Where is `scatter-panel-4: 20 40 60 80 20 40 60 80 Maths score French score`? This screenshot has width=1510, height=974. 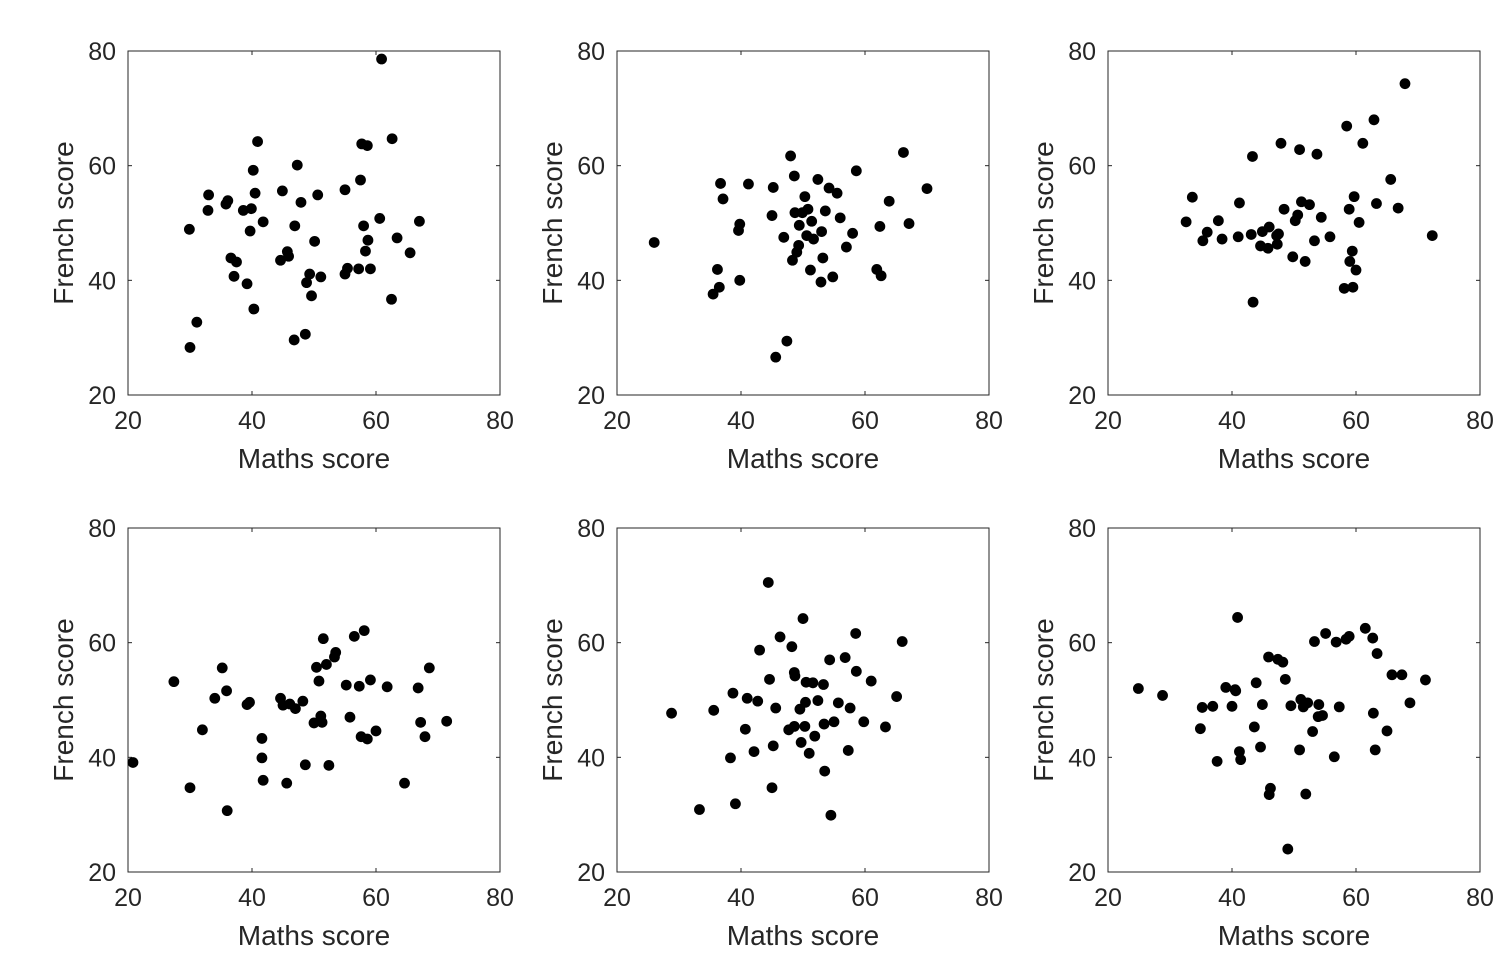
scatter-panel-4: 20 40 60 80 20 40 60 80 Maths score French score is located at coordinates (281, 733).